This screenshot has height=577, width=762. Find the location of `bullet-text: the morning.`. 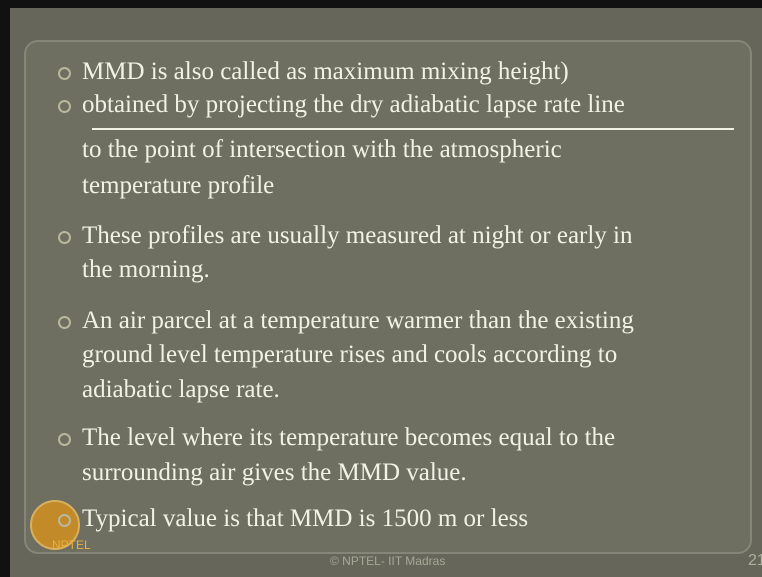

bullet-text: the morning. is located at coordinates (146, 269).